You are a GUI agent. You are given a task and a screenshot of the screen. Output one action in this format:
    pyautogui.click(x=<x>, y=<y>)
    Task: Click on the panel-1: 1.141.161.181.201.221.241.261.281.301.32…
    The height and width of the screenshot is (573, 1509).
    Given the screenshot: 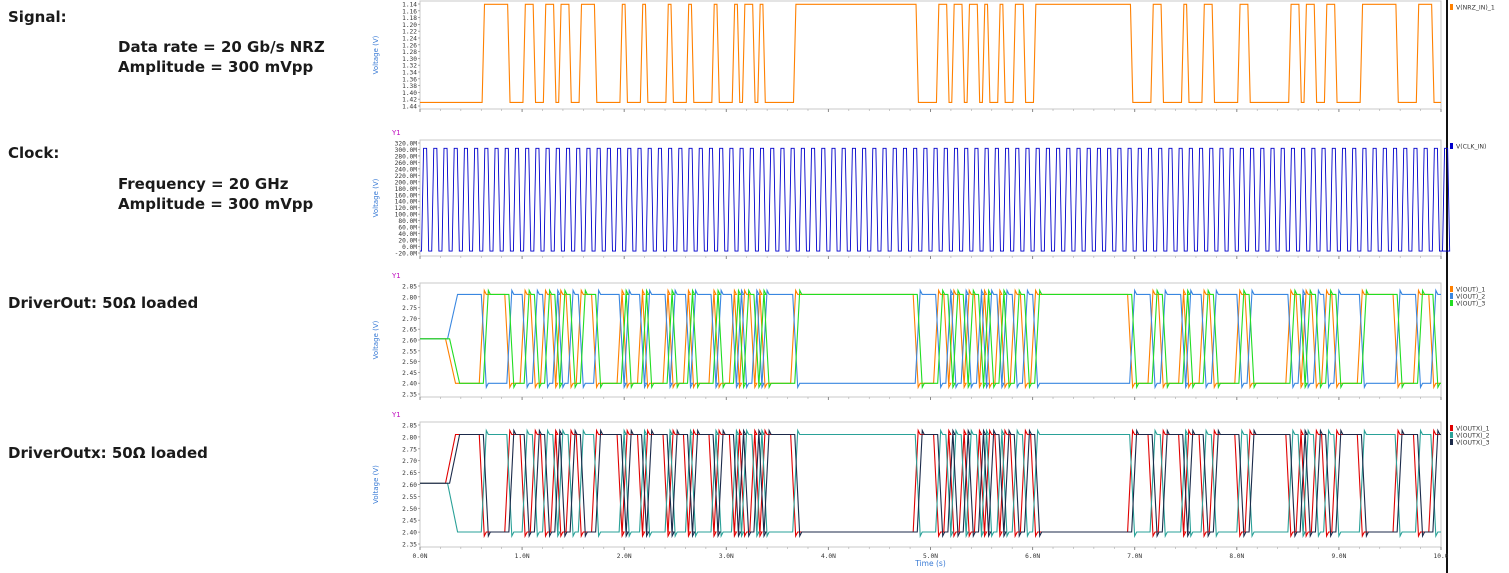 What is the action you would take?
    pyautogui.click(x=933, y=56)
    